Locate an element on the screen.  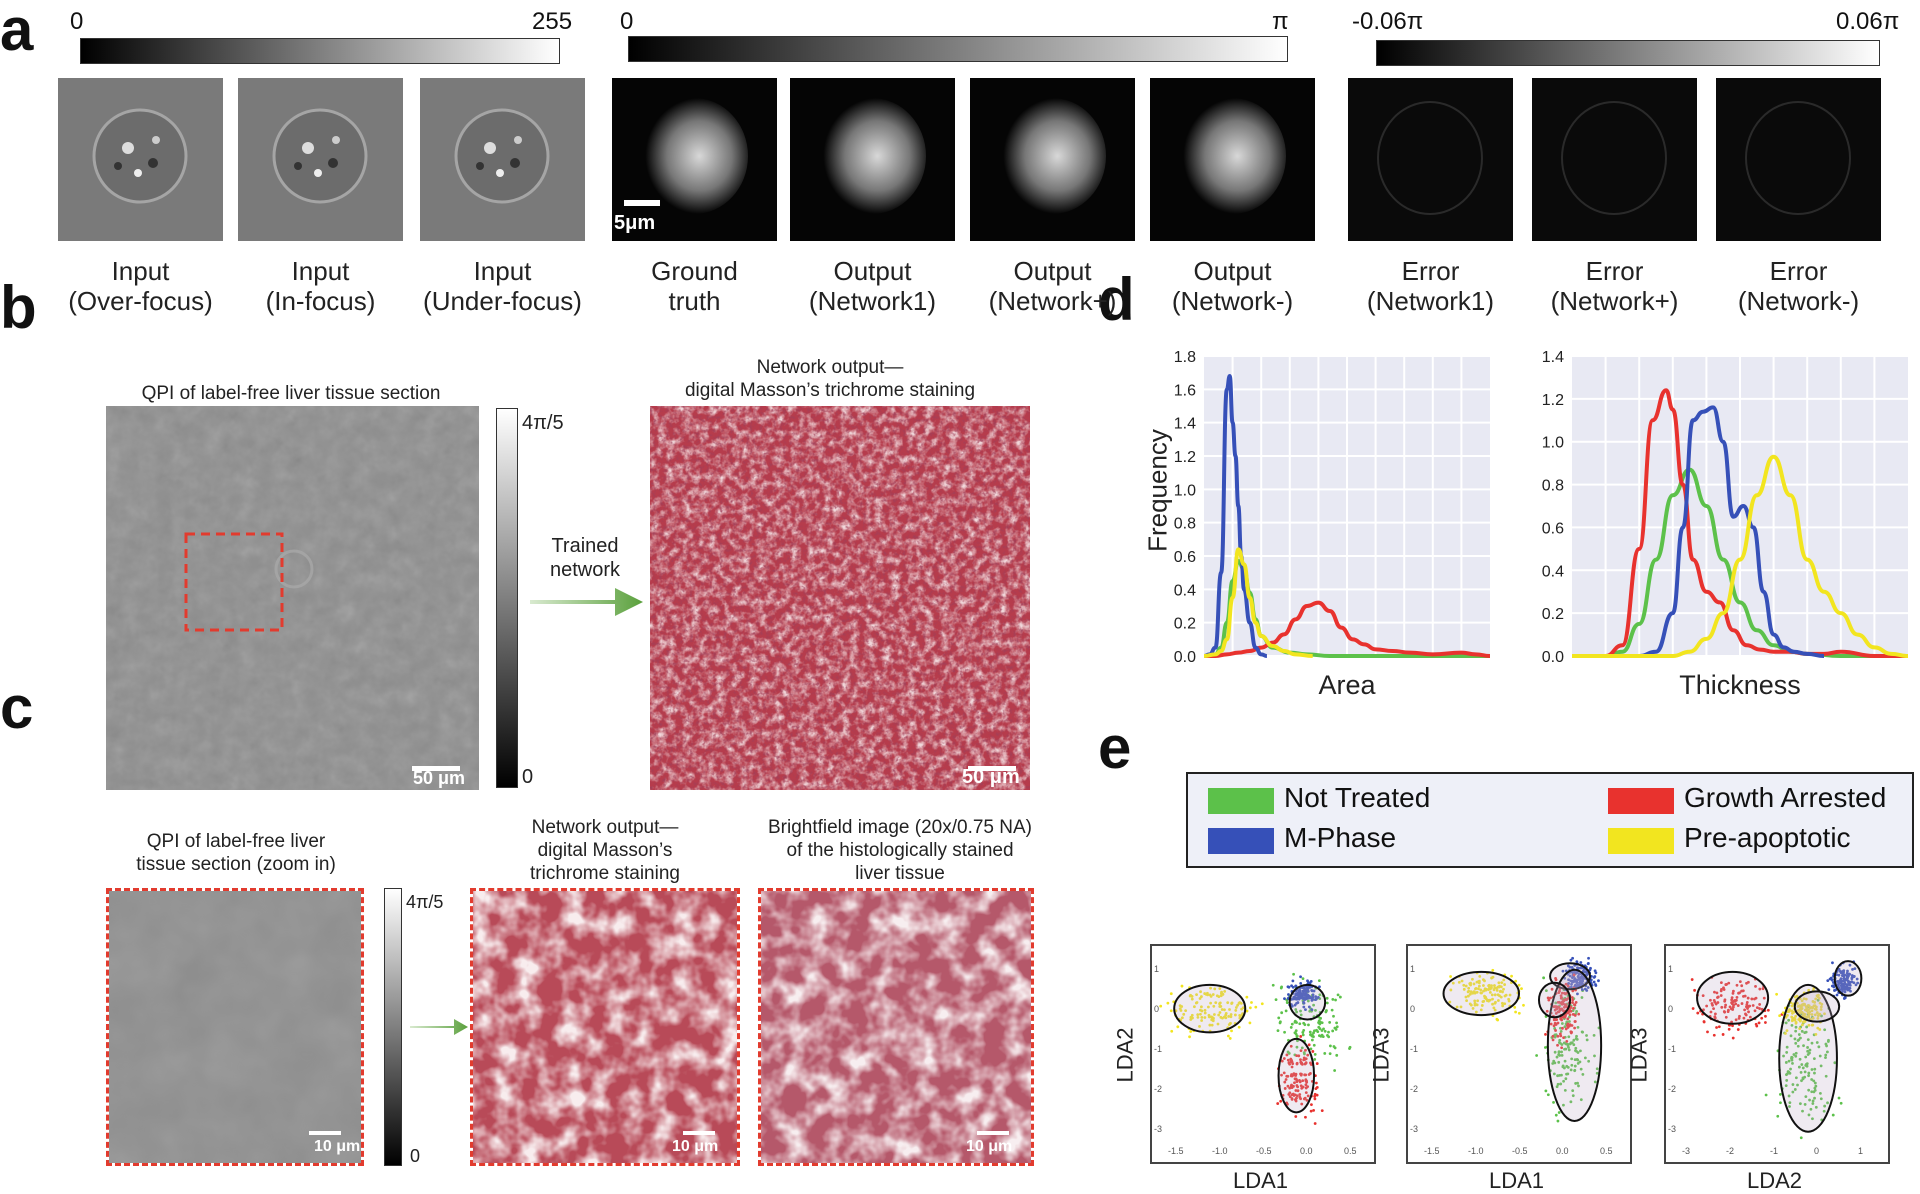
c-mid-scalebar-label: 10 μm is located at coordinates (695, 1146).